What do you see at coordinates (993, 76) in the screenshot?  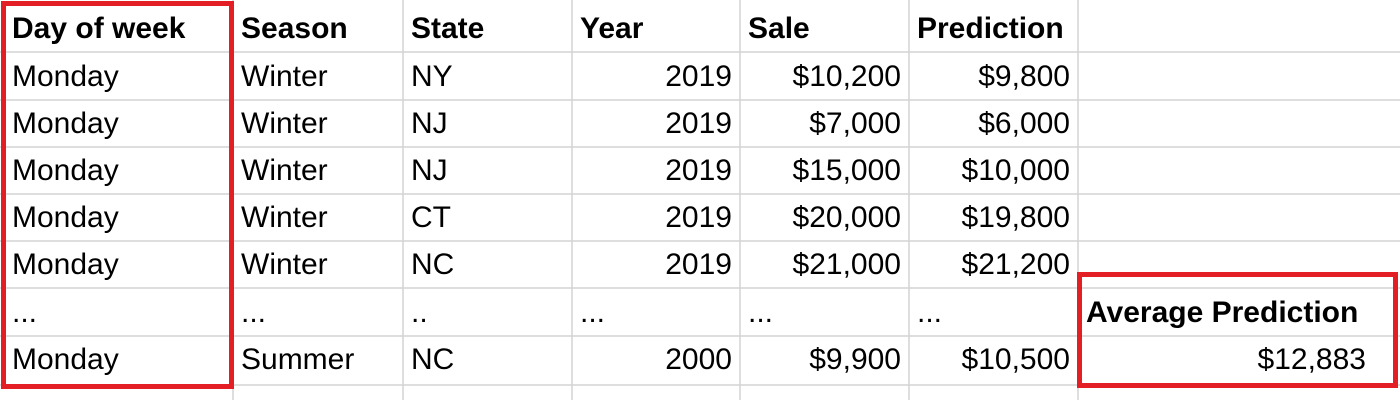 I see `cell-prediction: $9,800` at bounding box center [993, 76].